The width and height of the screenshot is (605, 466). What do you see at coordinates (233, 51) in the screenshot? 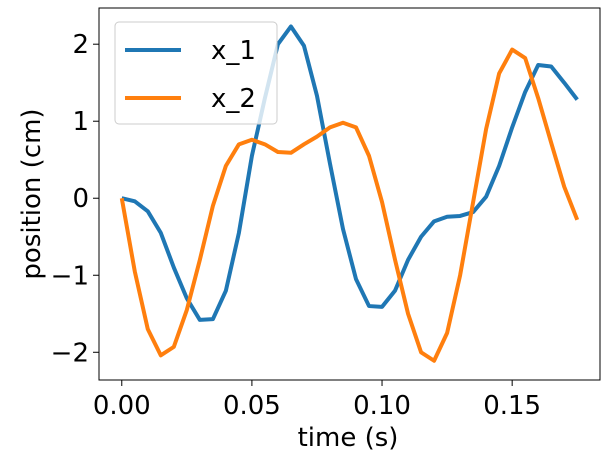
I see `legend-label: x_1` at bounding box center [233, 51].